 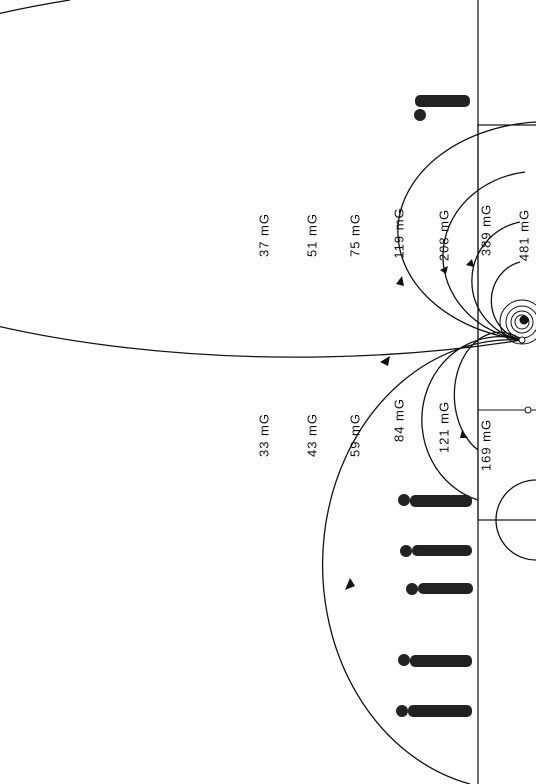 I want to click on field-label: 59 mG, so click(x=354, y=435).